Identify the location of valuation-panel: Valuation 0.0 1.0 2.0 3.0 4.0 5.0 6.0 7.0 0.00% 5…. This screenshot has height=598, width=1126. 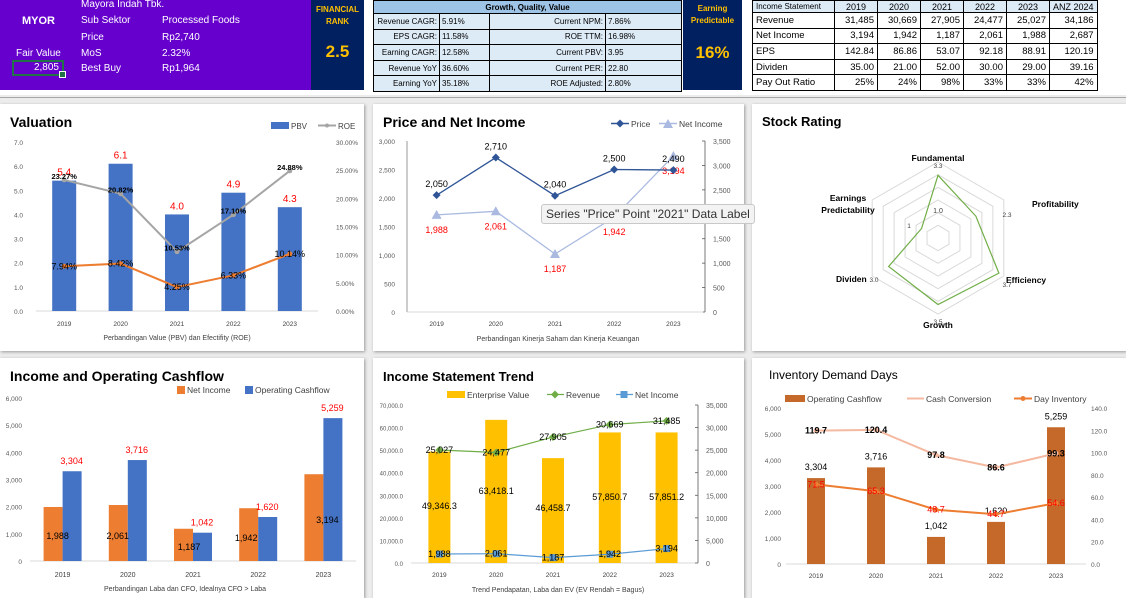
(182, 227).